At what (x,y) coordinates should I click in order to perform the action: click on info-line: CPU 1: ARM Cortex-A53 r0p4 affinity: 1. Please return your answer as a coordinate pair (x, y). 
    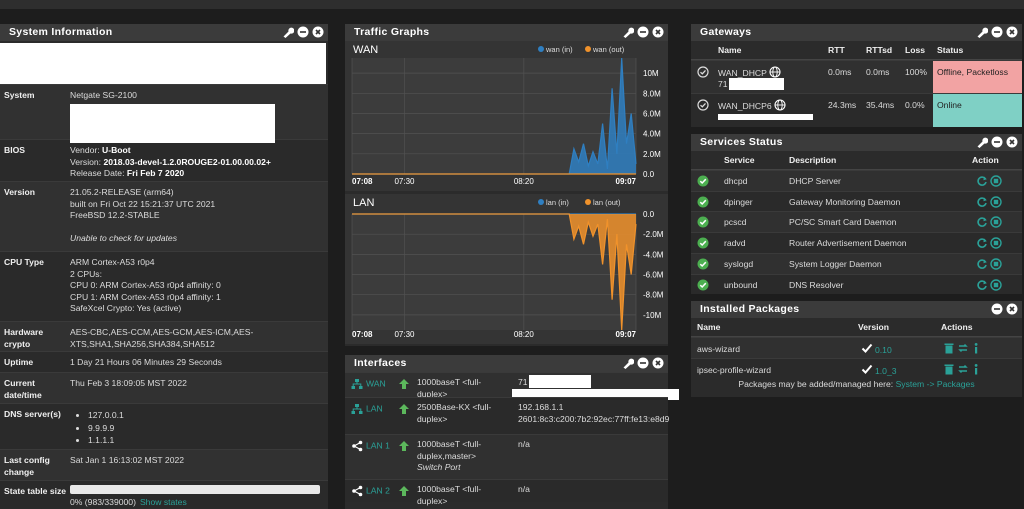
    Looking at the image, I should click on (145, 296).